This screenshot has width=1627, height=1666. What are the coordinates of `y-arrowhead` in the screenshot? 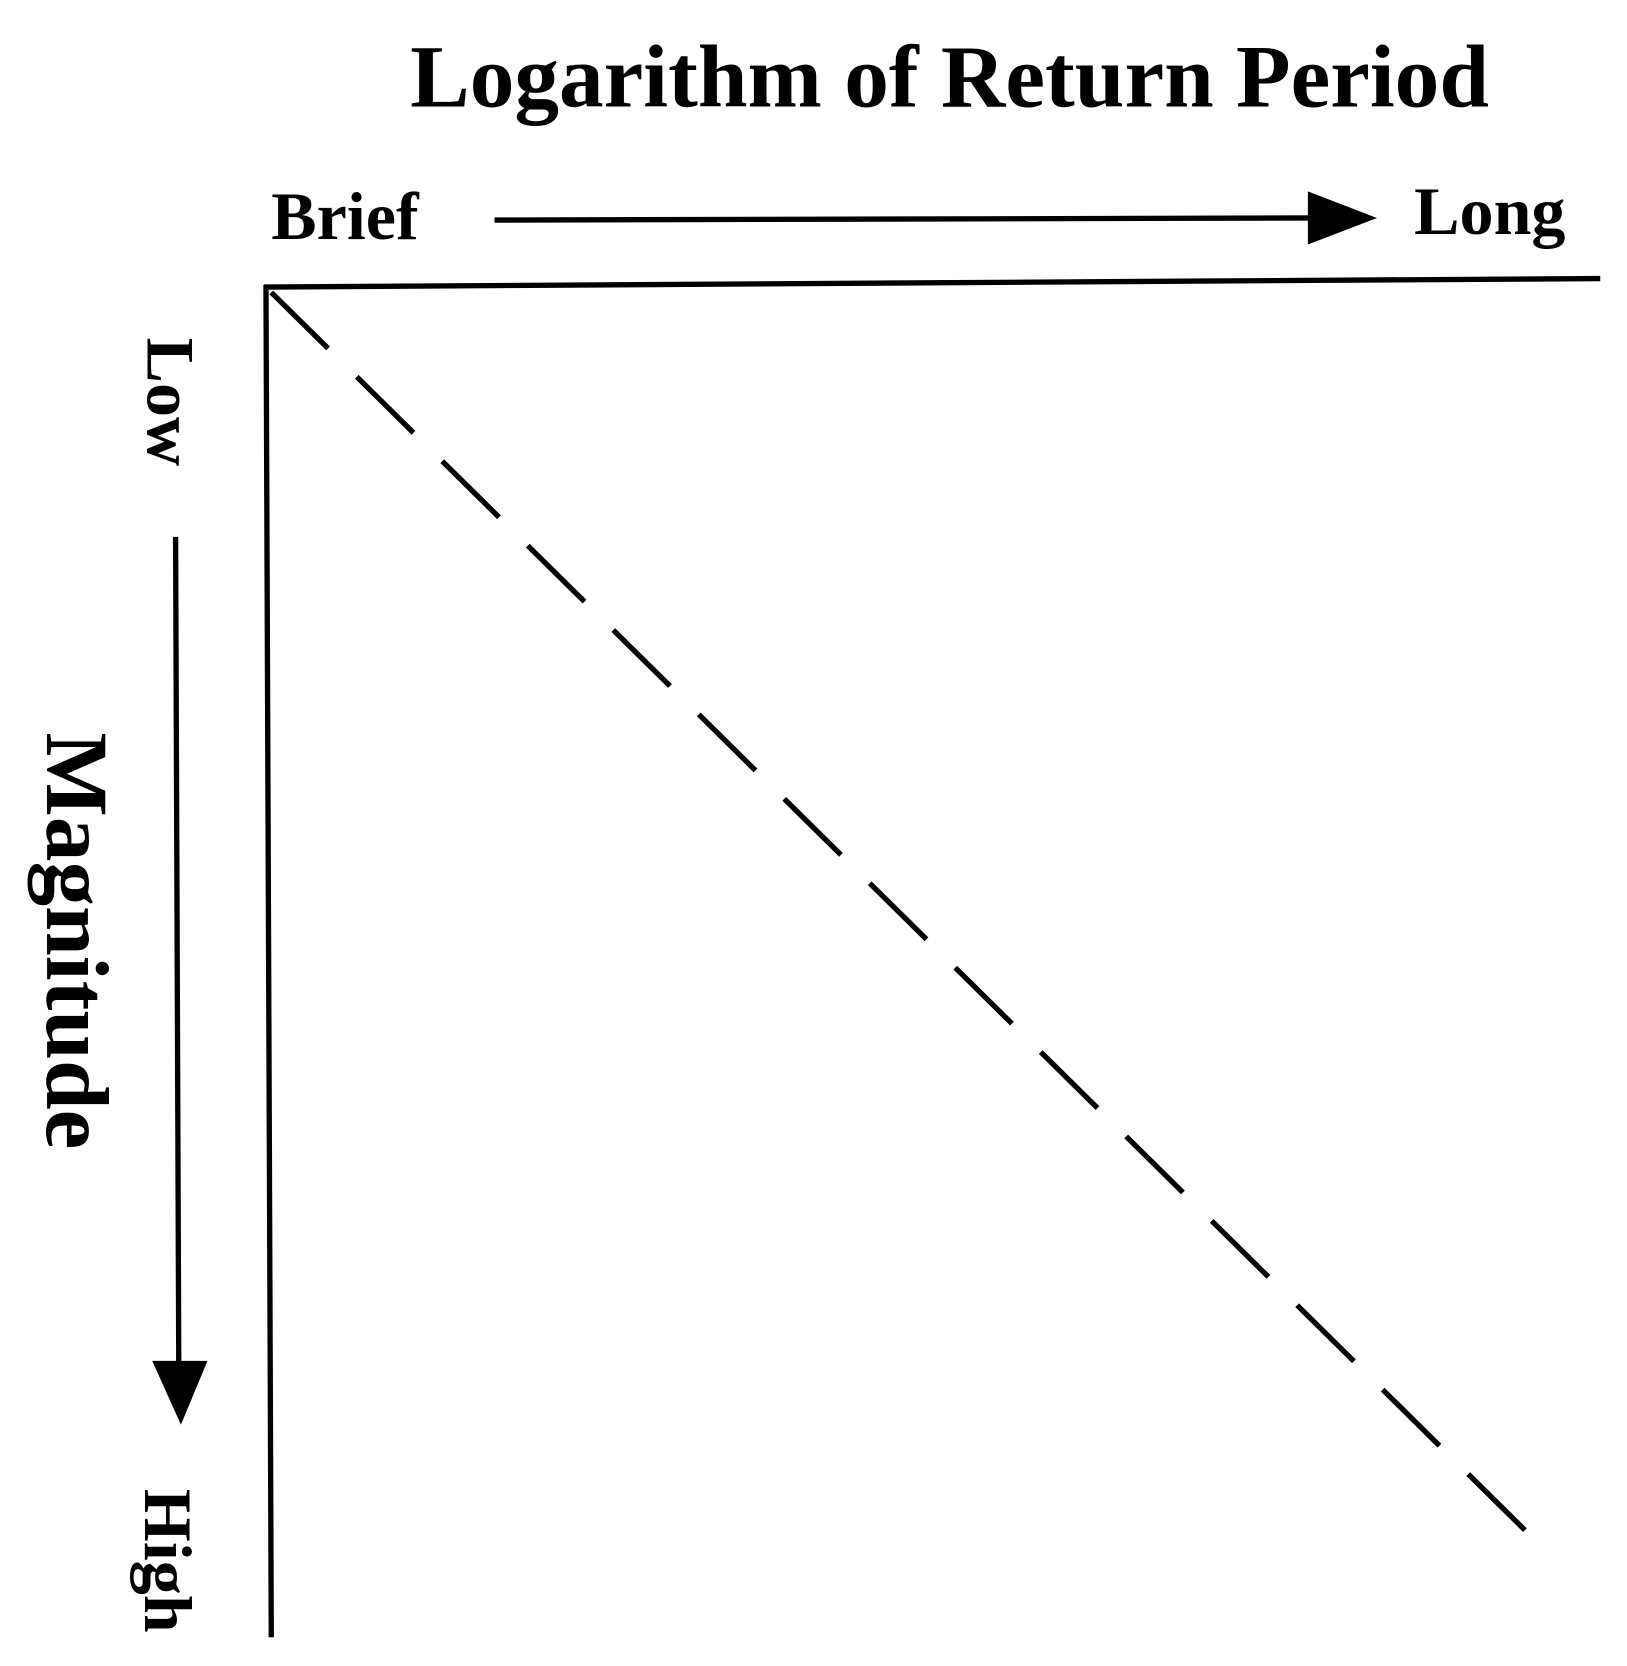 It's located at (180, 1392).